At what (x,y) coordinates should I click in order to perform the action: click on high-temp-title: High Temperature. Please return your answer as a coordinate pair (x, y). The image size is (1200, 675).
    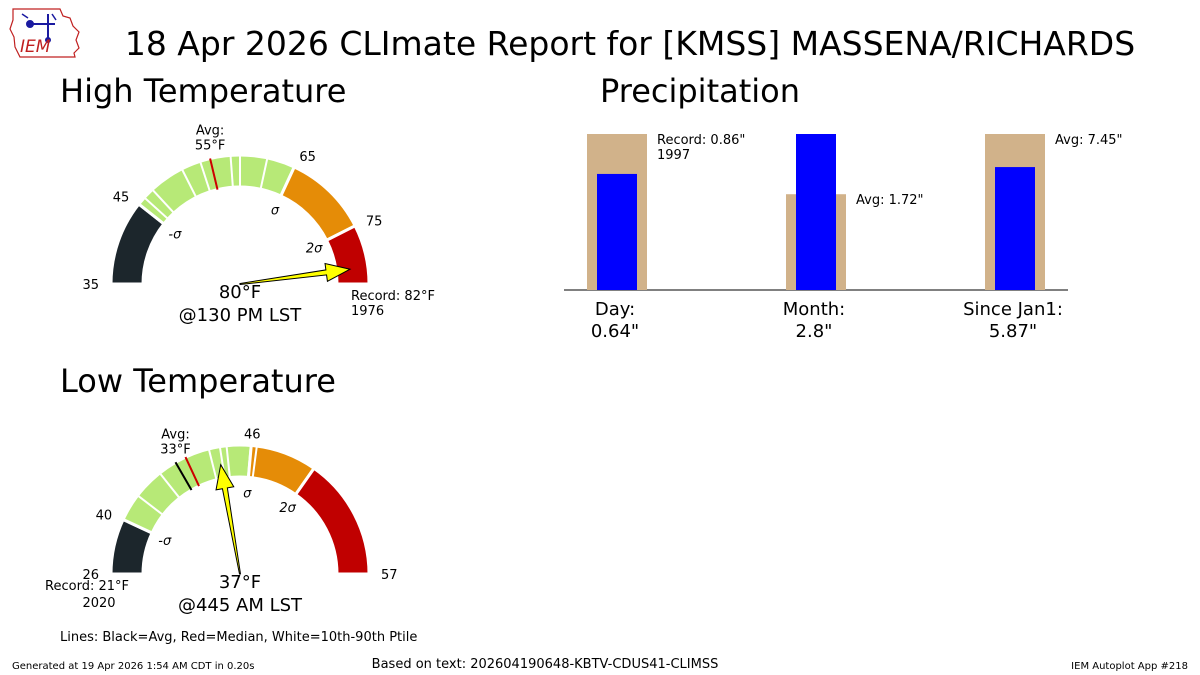
    Looking at the image, I should click on (203, 91).